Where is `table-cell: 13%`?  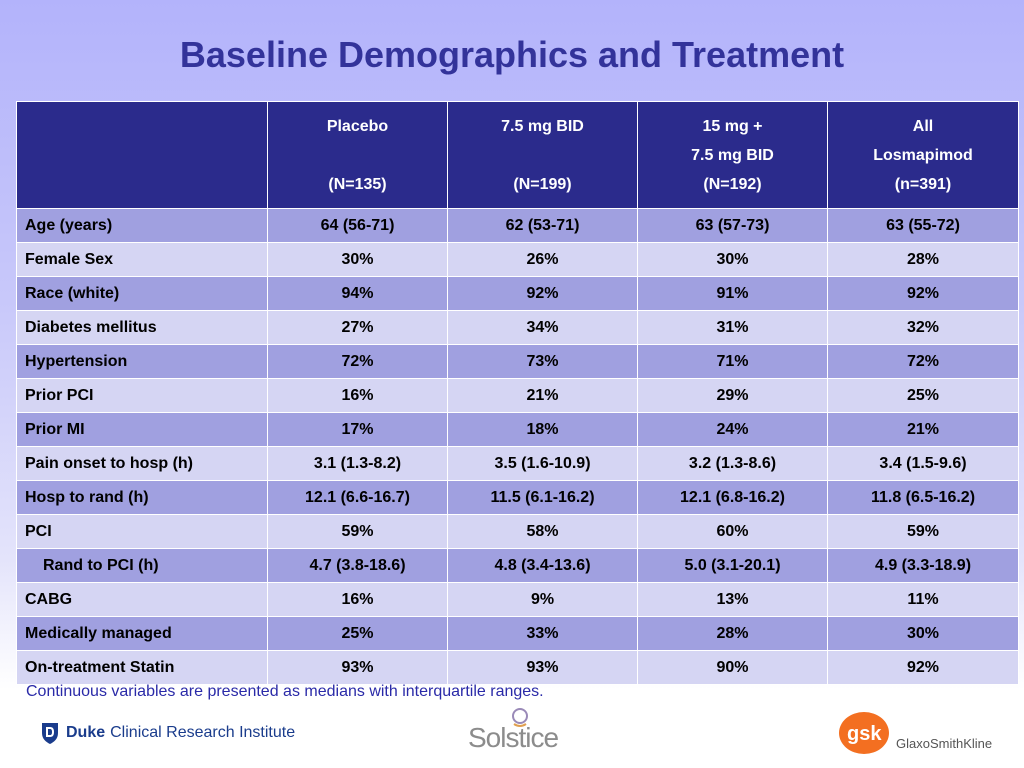
table-cell: 13% is located at coordinates (732, 599).